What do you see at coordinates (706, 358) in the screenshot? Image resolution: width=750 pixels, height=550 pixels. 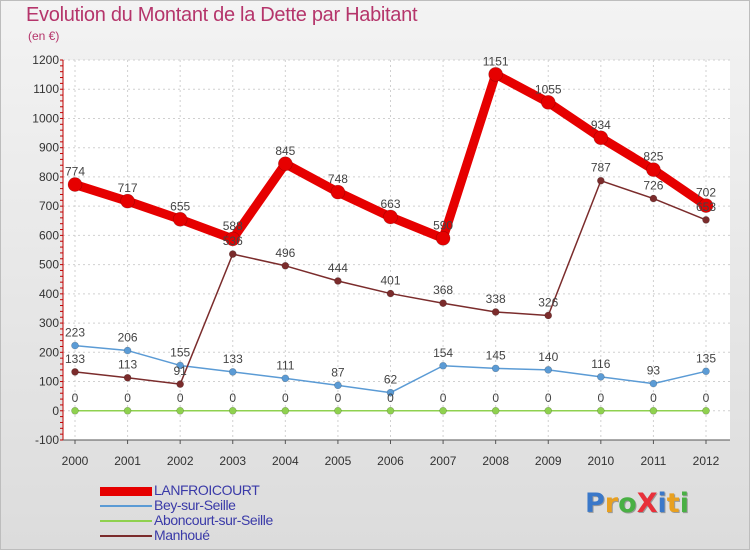 I see `data-label: 135` at bounding box center [706, 358].